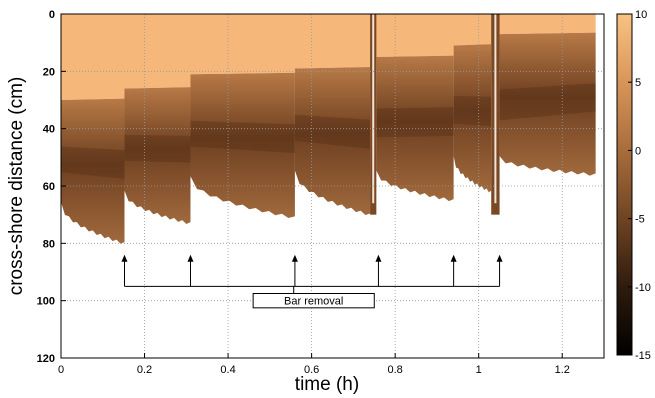  Describe the element at coordinates (562, 370) in the screenshot. I see `x-tick-label: 1.2` at that location.